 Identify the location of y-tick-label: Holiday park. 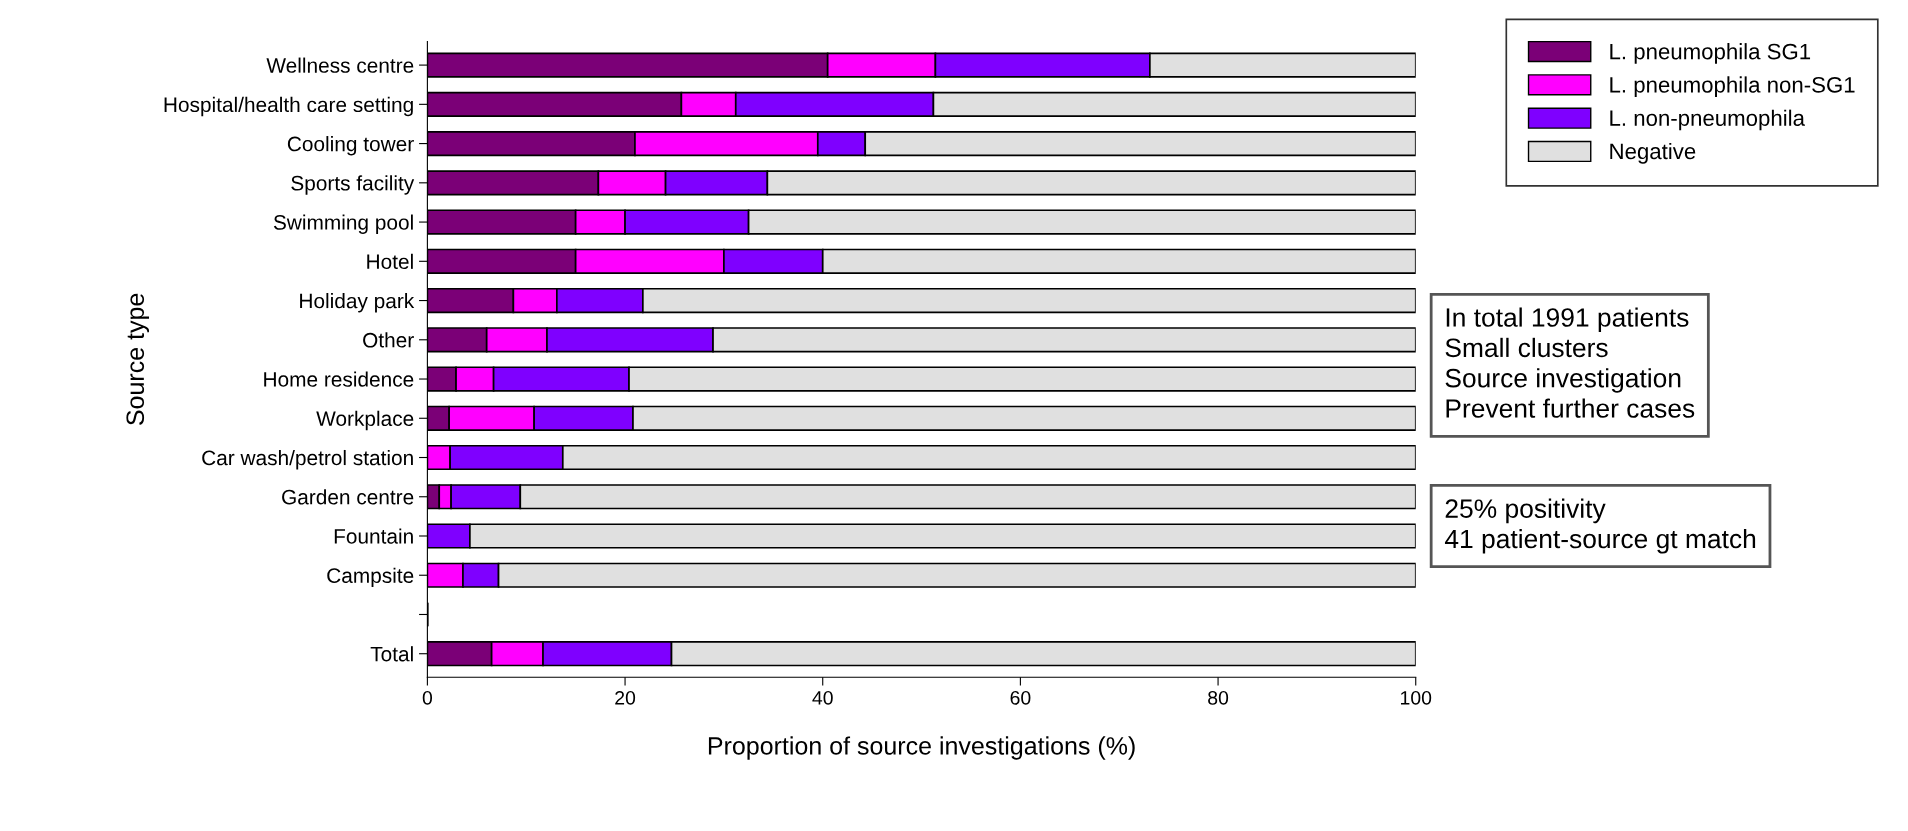
(357, 303).